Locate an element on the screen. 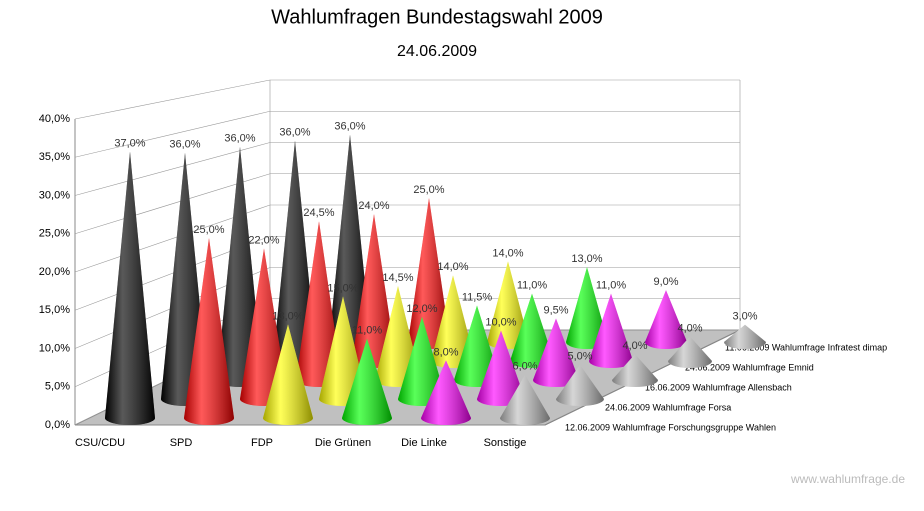 This screenshot has width=924, height=511. y-tick-label: 10,0% is located at coordinates (54, 348).